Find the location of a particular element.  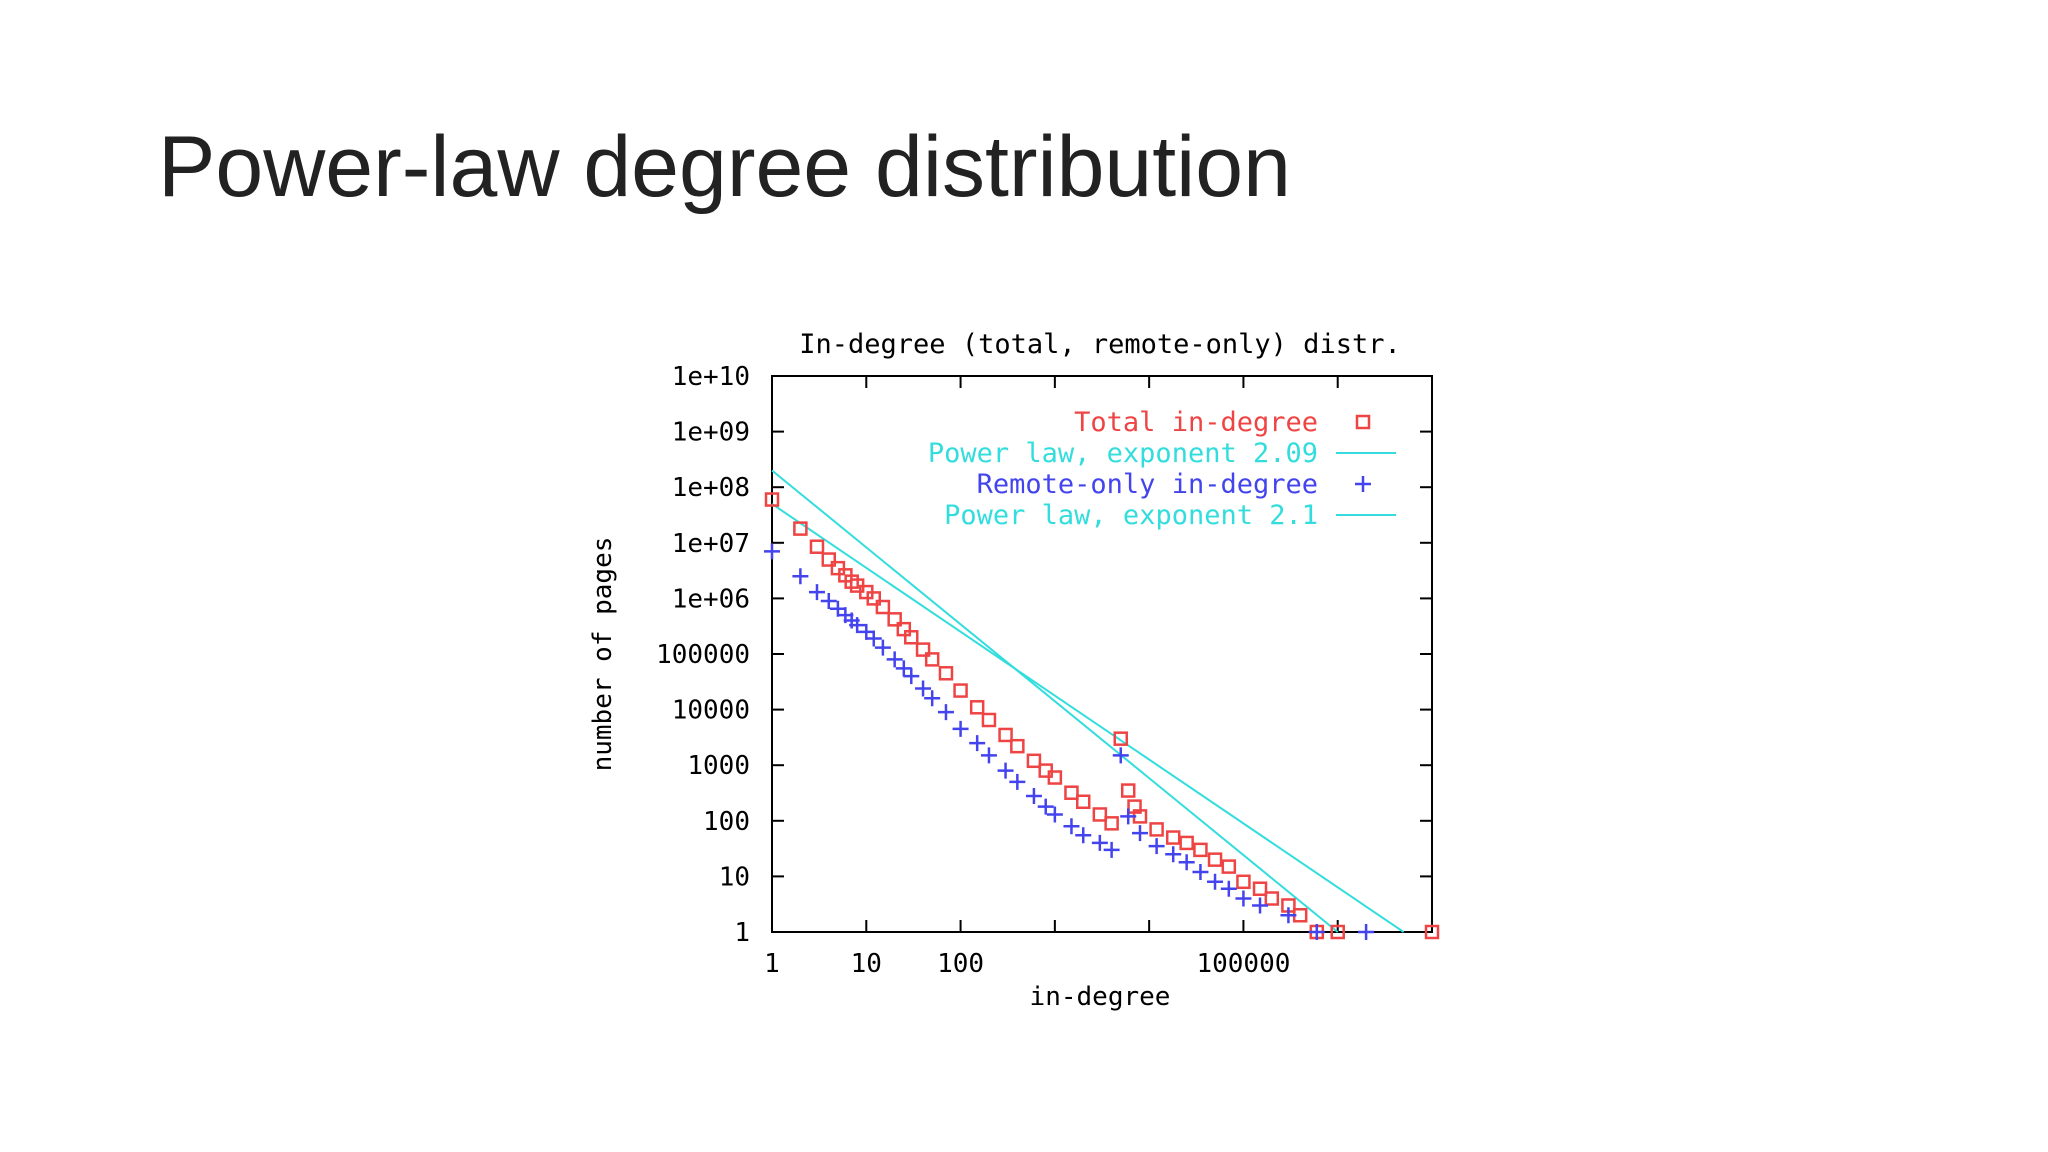

x-tick-label: 1 is located at coordinates (772, 964).